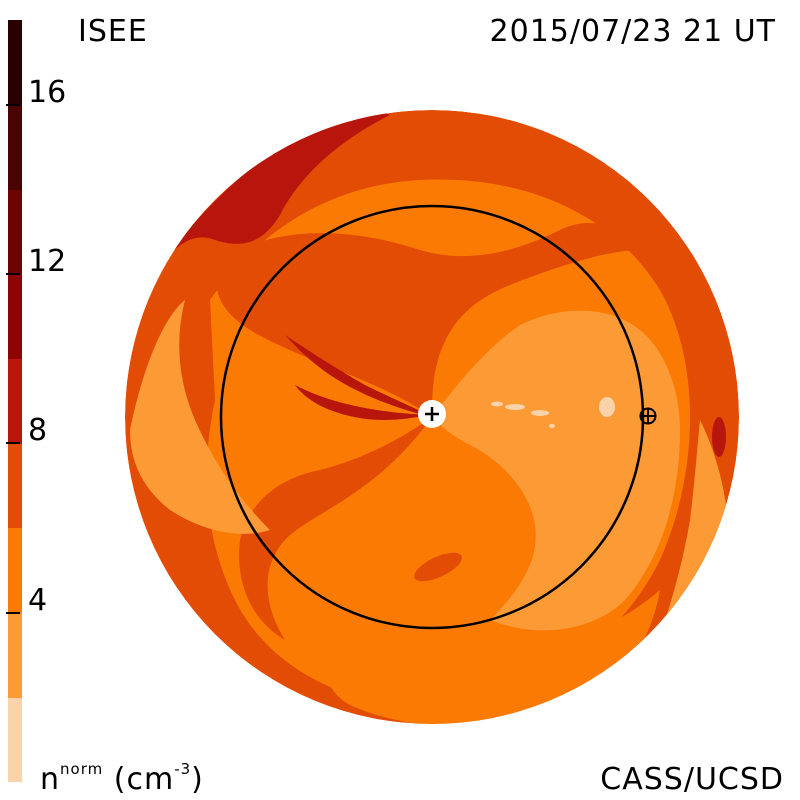 The height and width of the screenshot is (800, 800). What do you see at coordinates (200, 417) in the screenshot?
I see `density-region-light-lower-left` at bounding box center [200, 417].